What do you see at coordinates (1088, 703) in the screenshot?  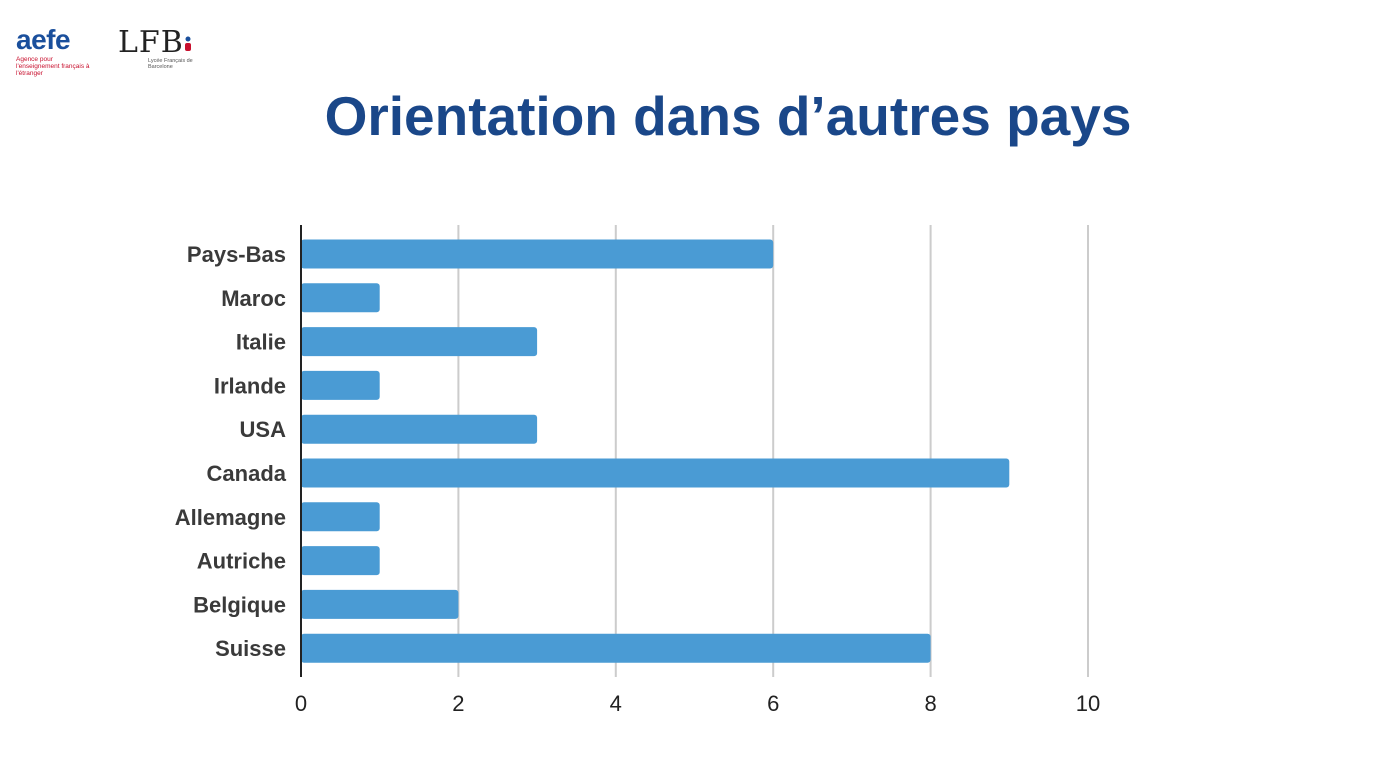 I see `x-tick-label: 10` at bounding box center [1088, 703].